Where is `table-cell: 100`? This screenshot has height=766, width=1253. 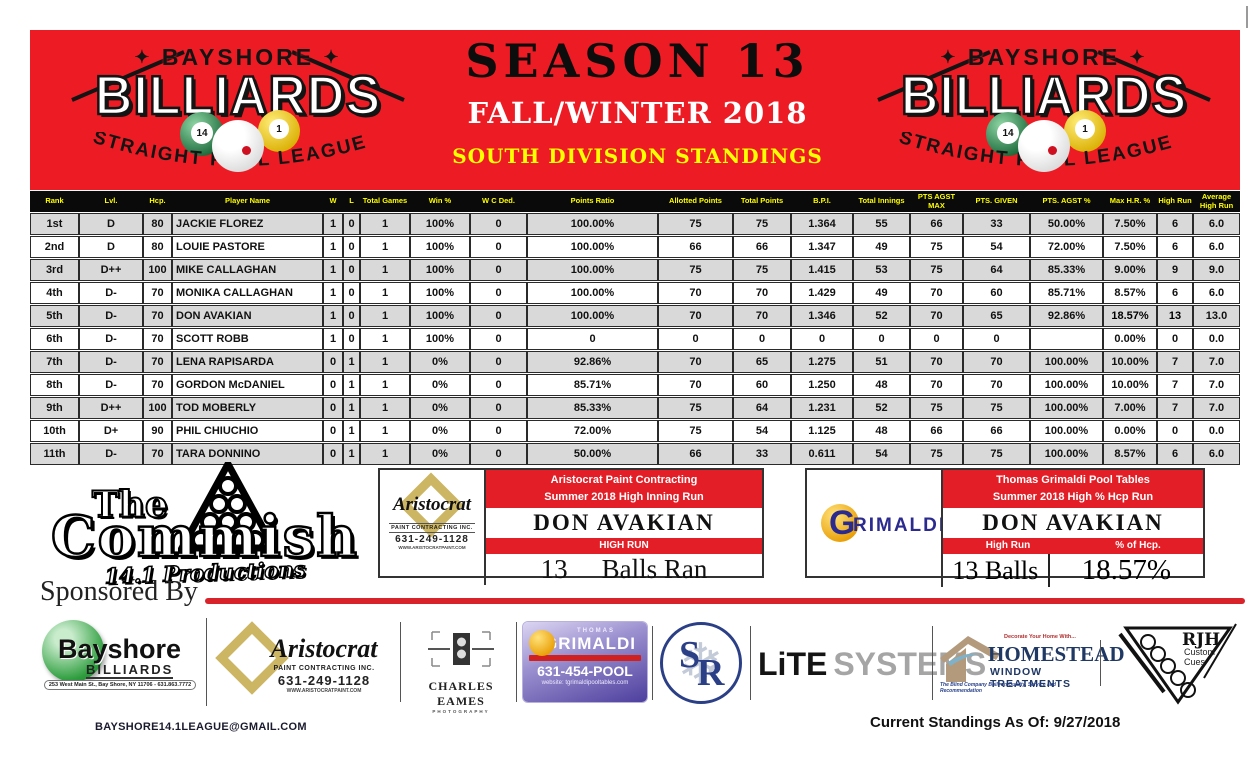
table-cell: 100 is located at coordinates (157, 408).